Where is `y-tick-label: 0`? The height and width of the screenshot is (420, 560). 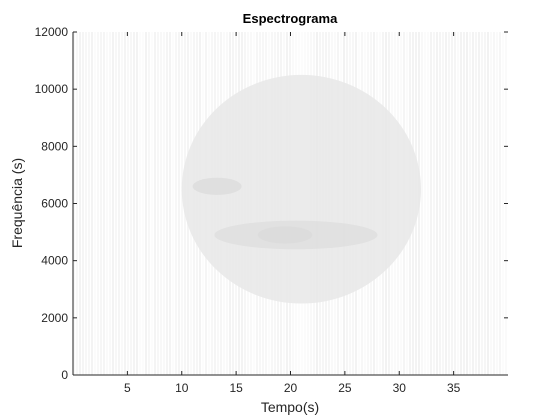
y-tick-label: 0 is located at coordinates (64, 375).